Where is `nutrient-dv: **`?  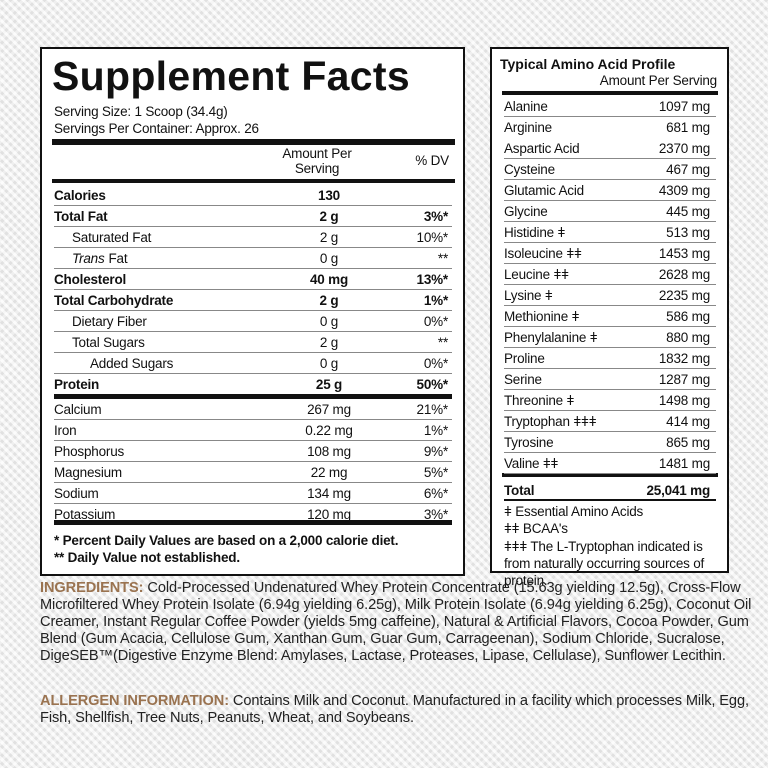
nutrient-dv: ** is located at coordinates (442, 342).